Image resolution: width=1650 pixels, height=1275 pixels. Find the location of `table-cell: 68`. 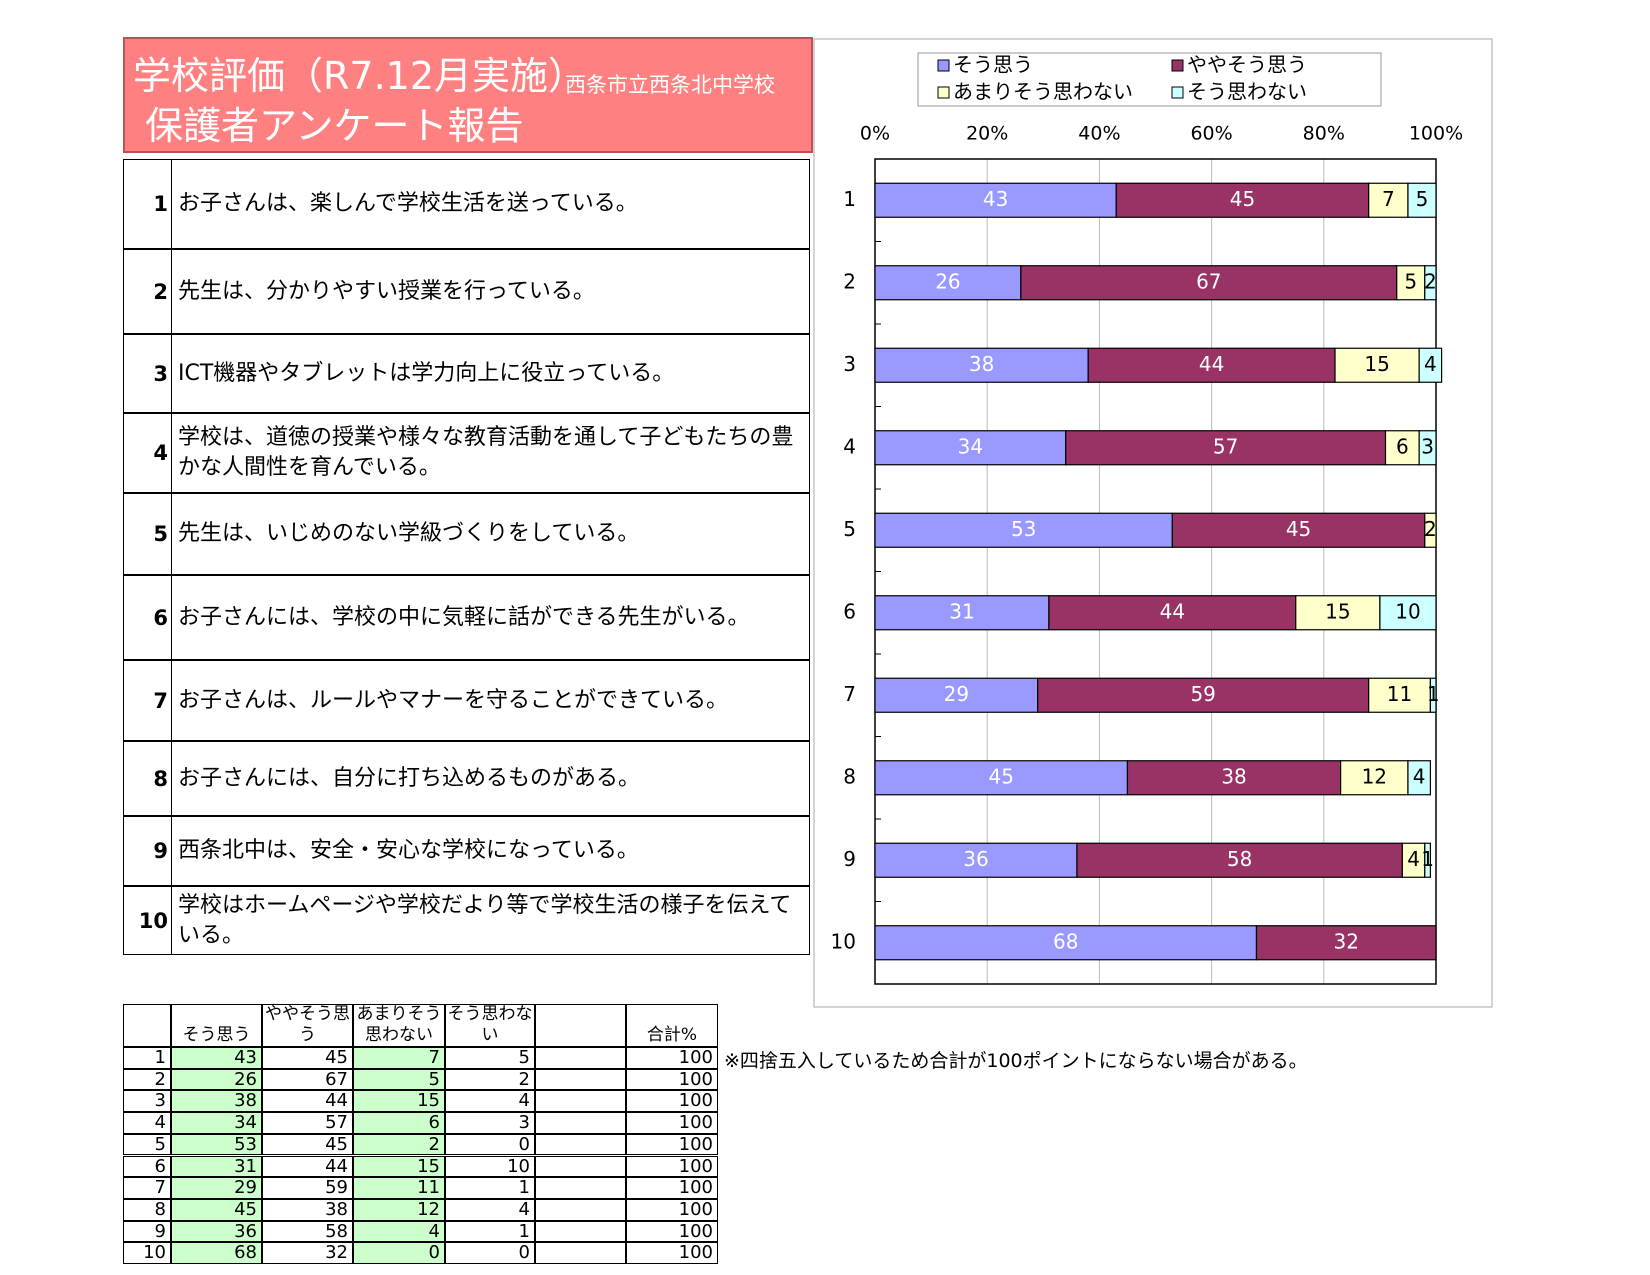

table-cell: 68 is located at coordinates (216, 1253).